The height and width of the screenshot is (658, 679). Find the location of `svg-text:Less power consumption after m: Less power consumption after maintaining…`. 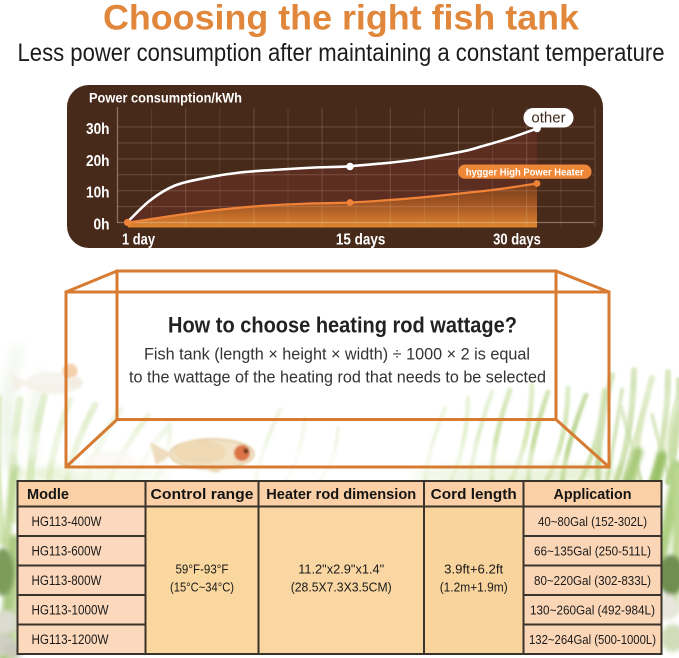

svg-text:Less power consumption after m: Less power consumption after maintaining… is located at coordinates (341, 53).